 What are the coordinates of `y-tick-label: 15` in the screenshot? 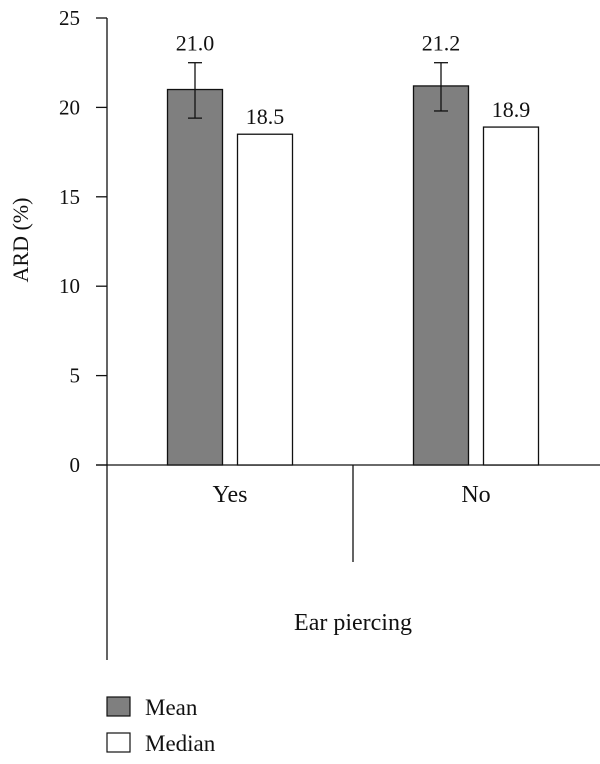 It's located at (69, 197).